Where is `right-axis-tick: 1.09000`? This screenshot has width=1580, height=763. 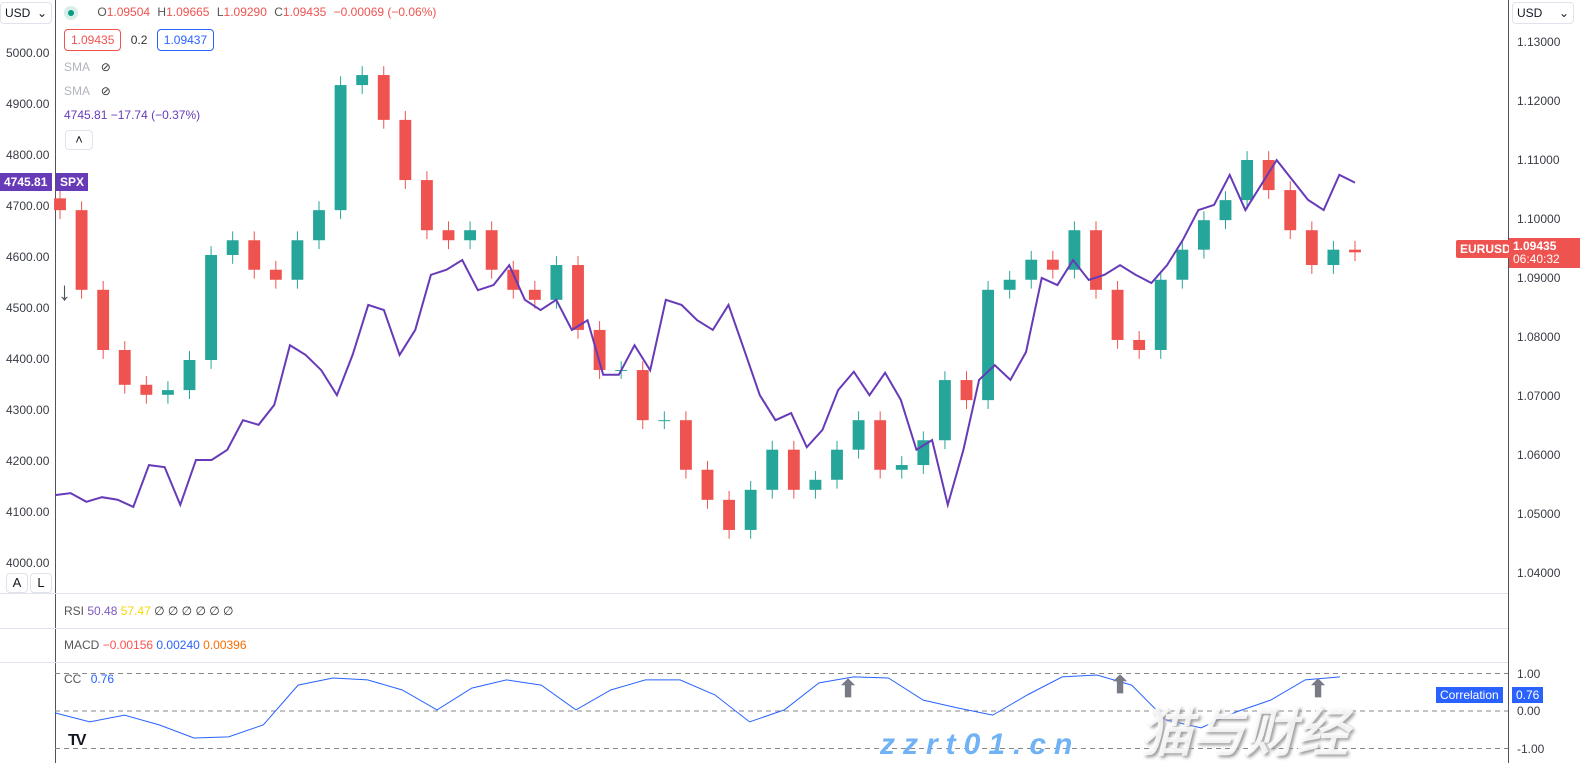 right-axis-tick: 1.09000 is located at coordinates (1539, 278).